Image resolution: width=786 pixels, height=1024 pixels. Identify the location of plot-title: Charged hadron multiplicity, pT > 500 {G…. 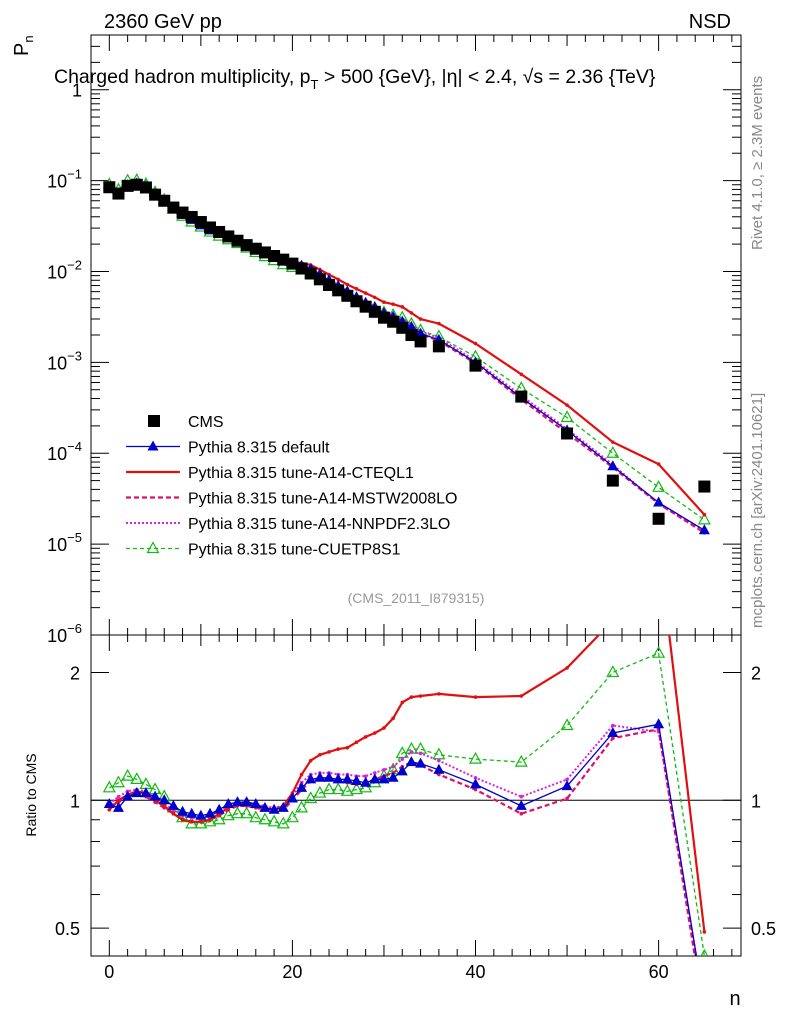
(355, 79).